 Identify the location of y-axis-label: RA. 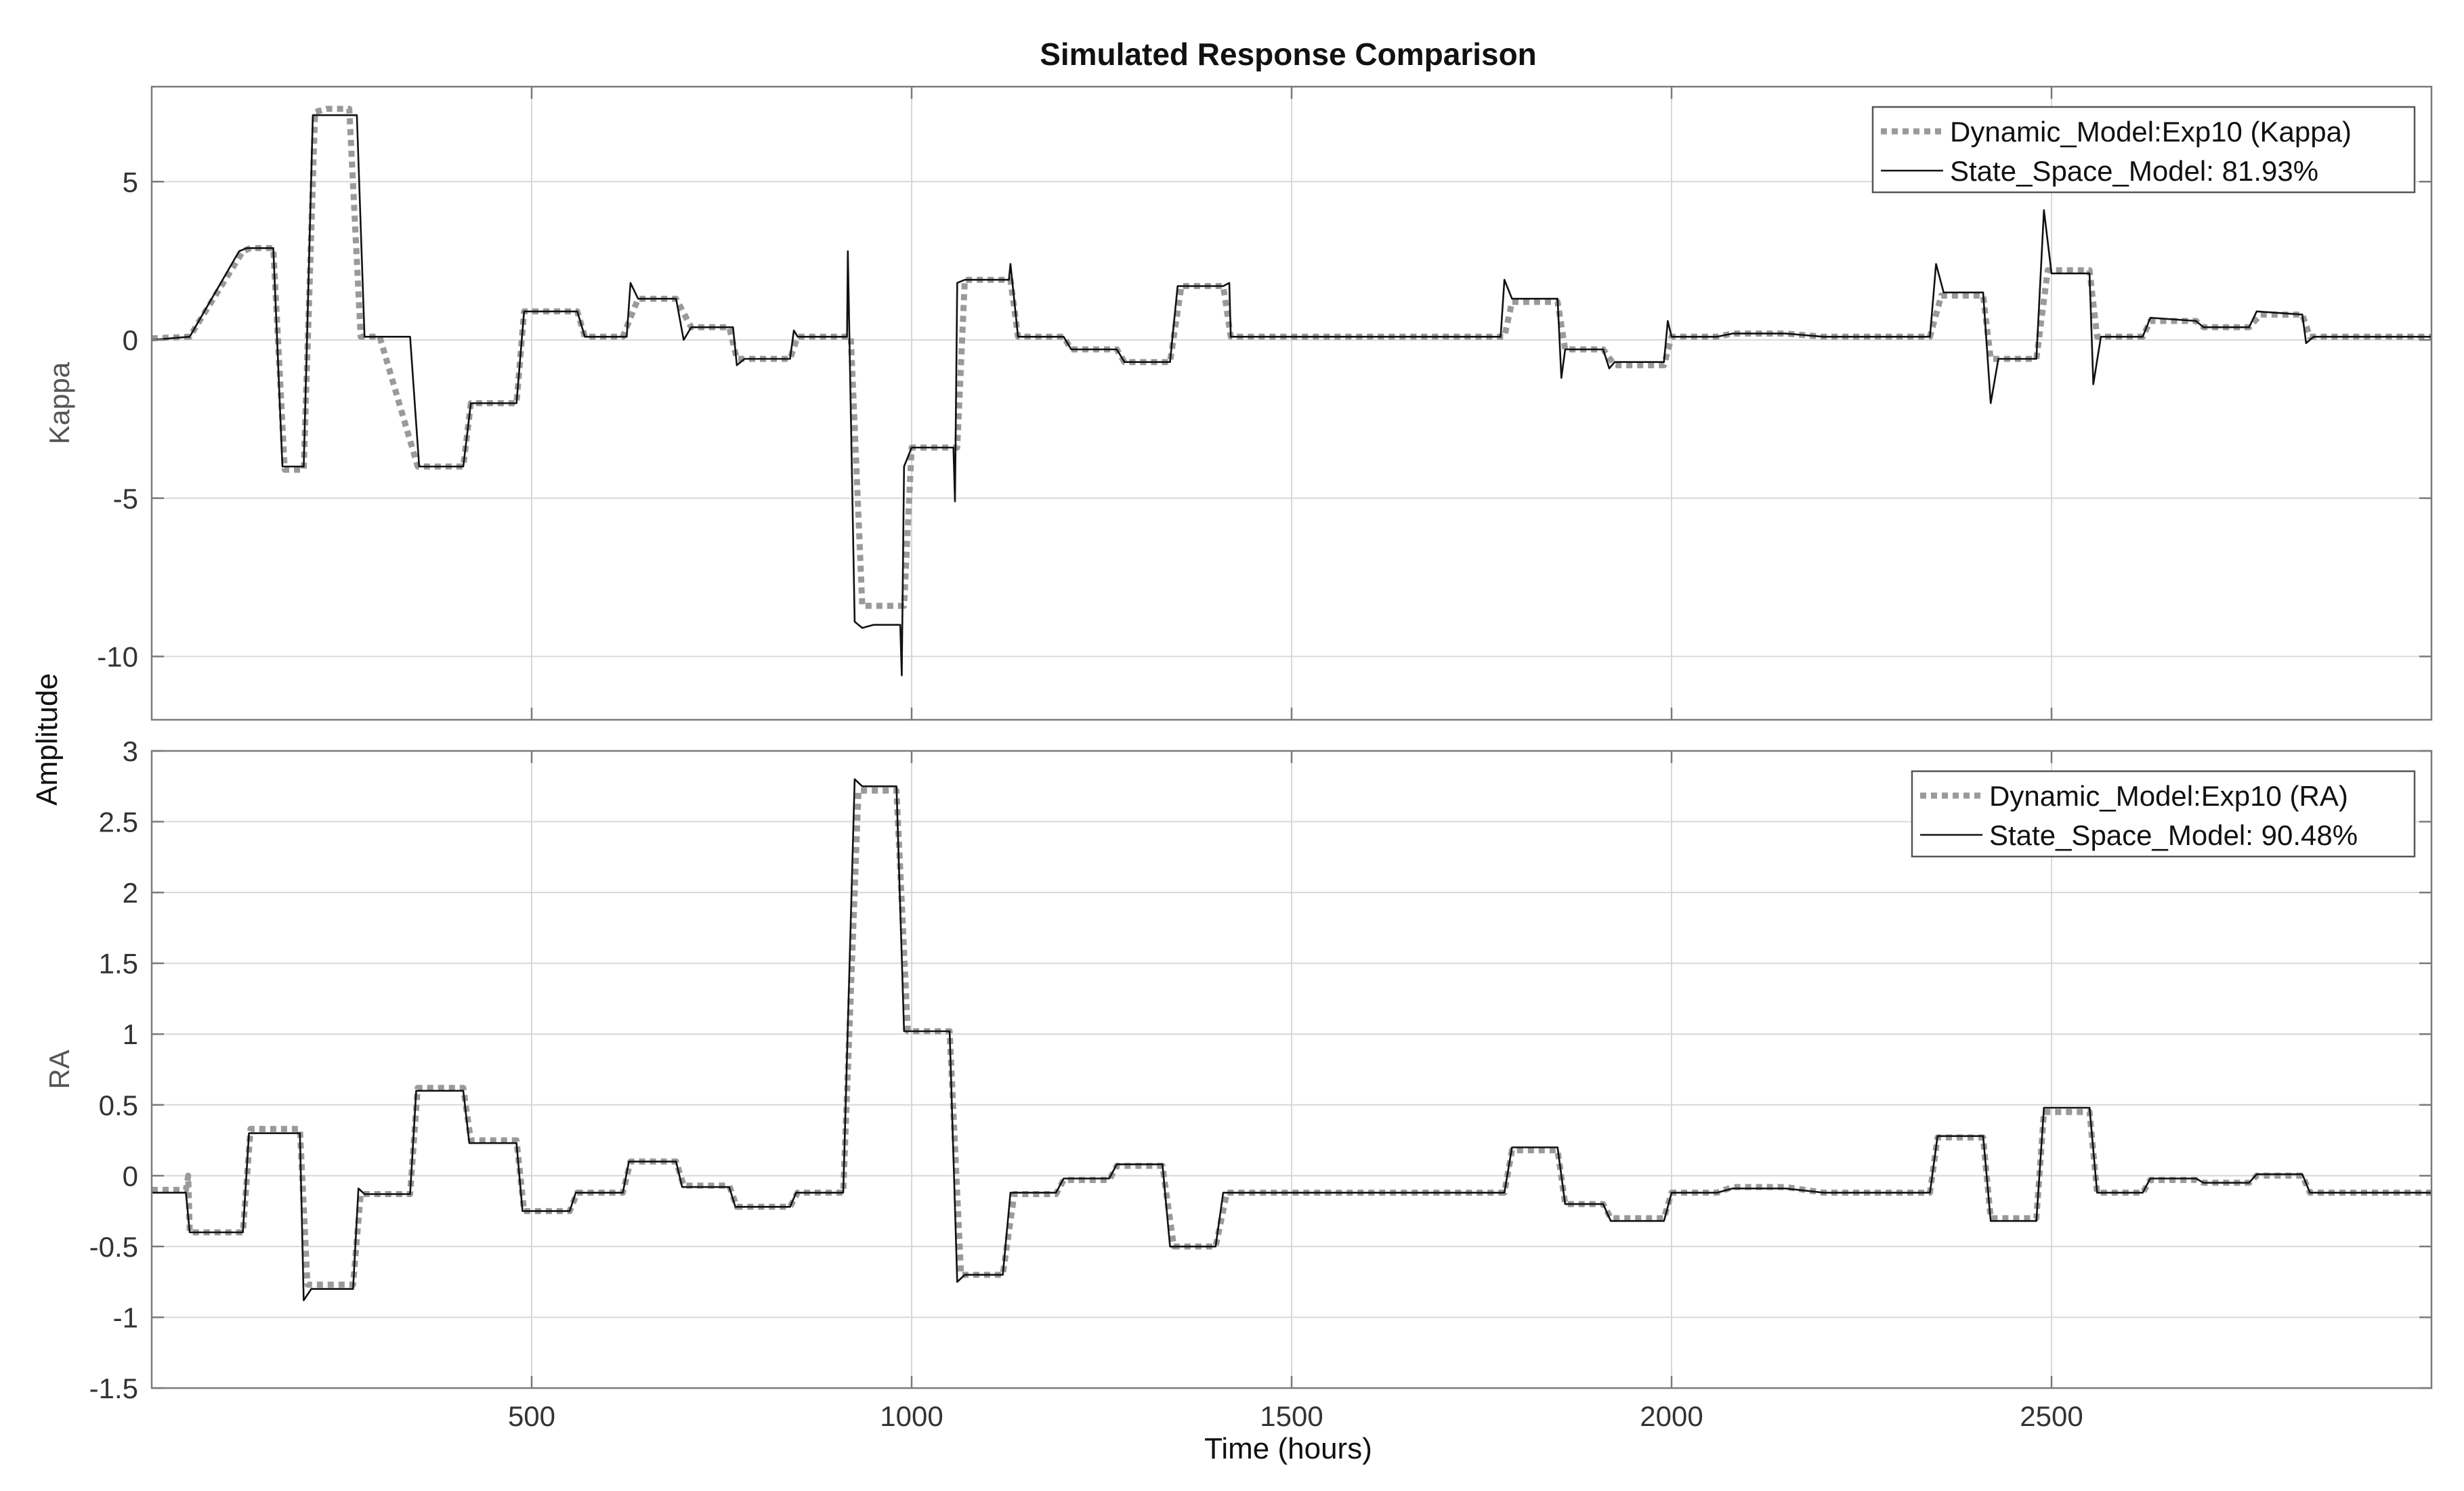
(59, 1069).